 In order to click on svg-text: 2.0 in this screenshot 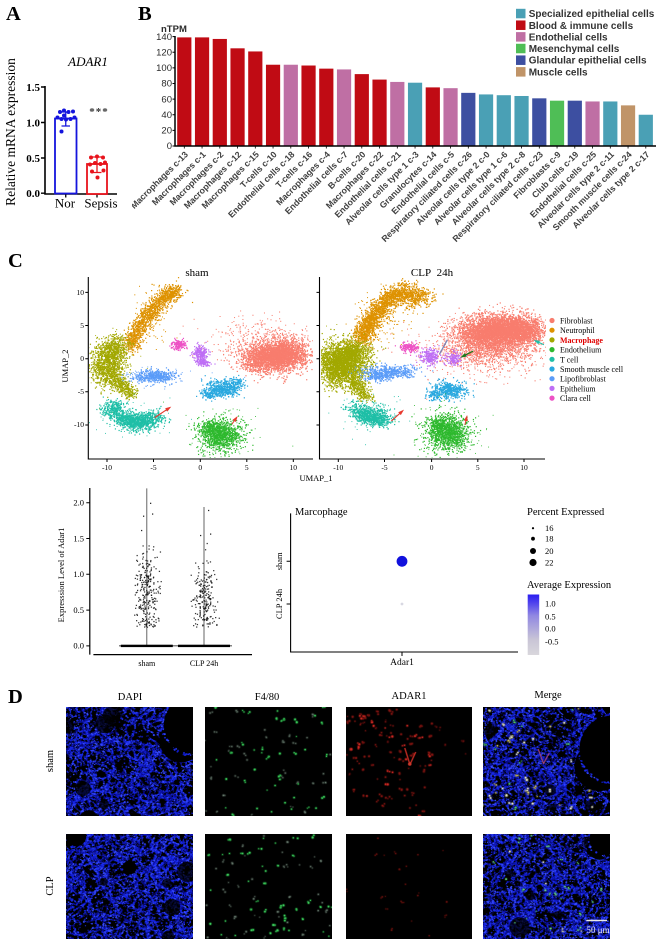, I will do `click(78, 503)`.